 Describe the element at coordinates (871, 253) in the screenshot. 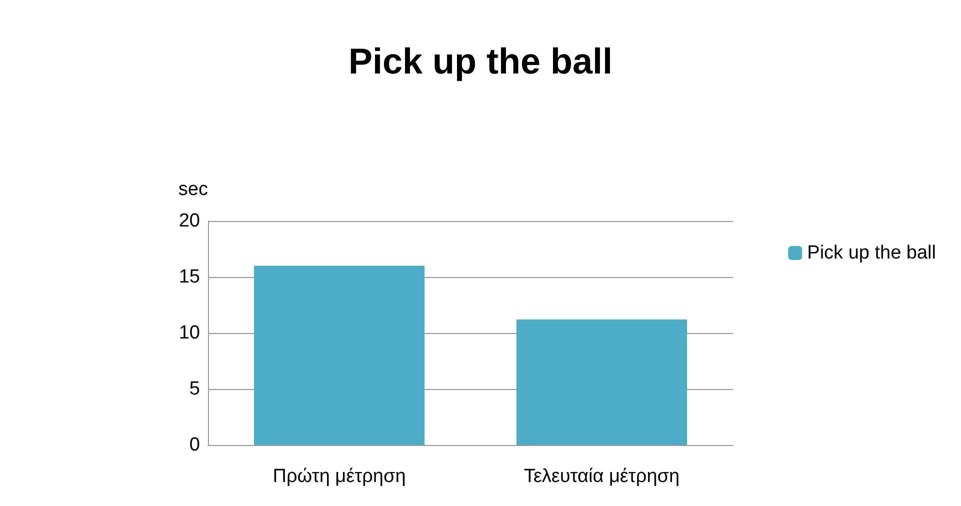

I see `legend-label: Pick up the ball` at that location.